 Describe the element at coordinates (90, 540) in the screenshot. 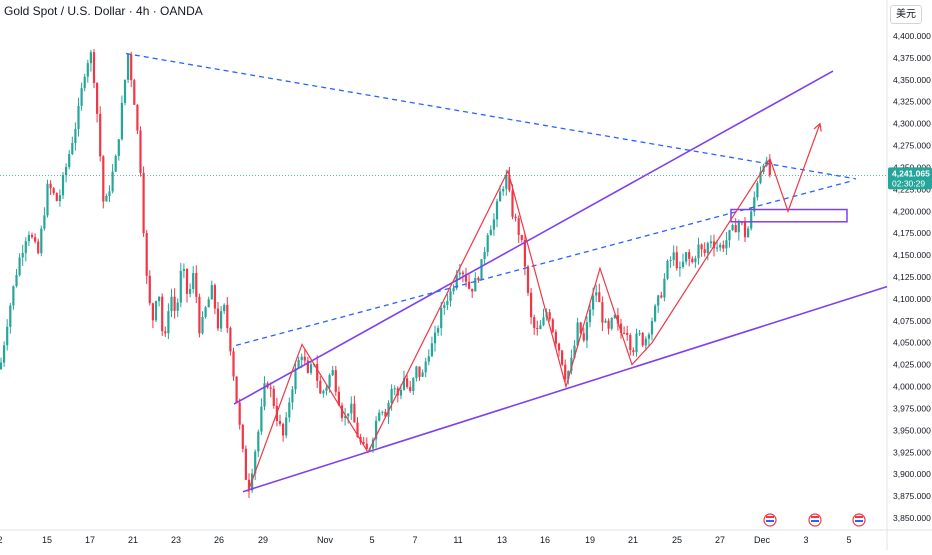

I see `time-tick-label: 17` at that location.